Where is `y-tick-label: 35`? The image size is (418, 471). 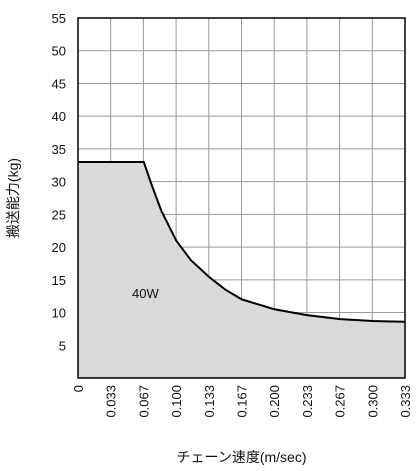
y-tick-label: 35 is located at coordinates (59, 149).